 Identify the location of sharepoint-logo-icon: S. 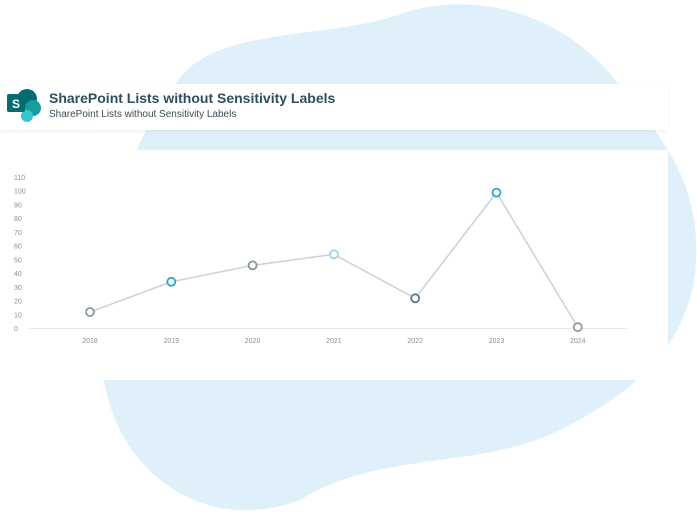
(24, 105).